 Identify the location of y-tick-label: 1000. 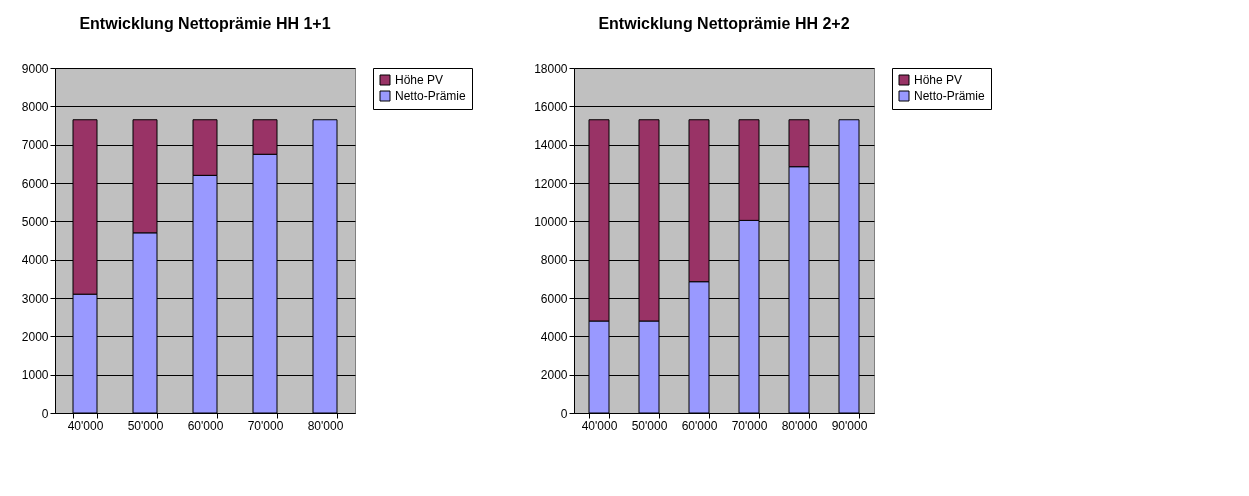
(35, 375).